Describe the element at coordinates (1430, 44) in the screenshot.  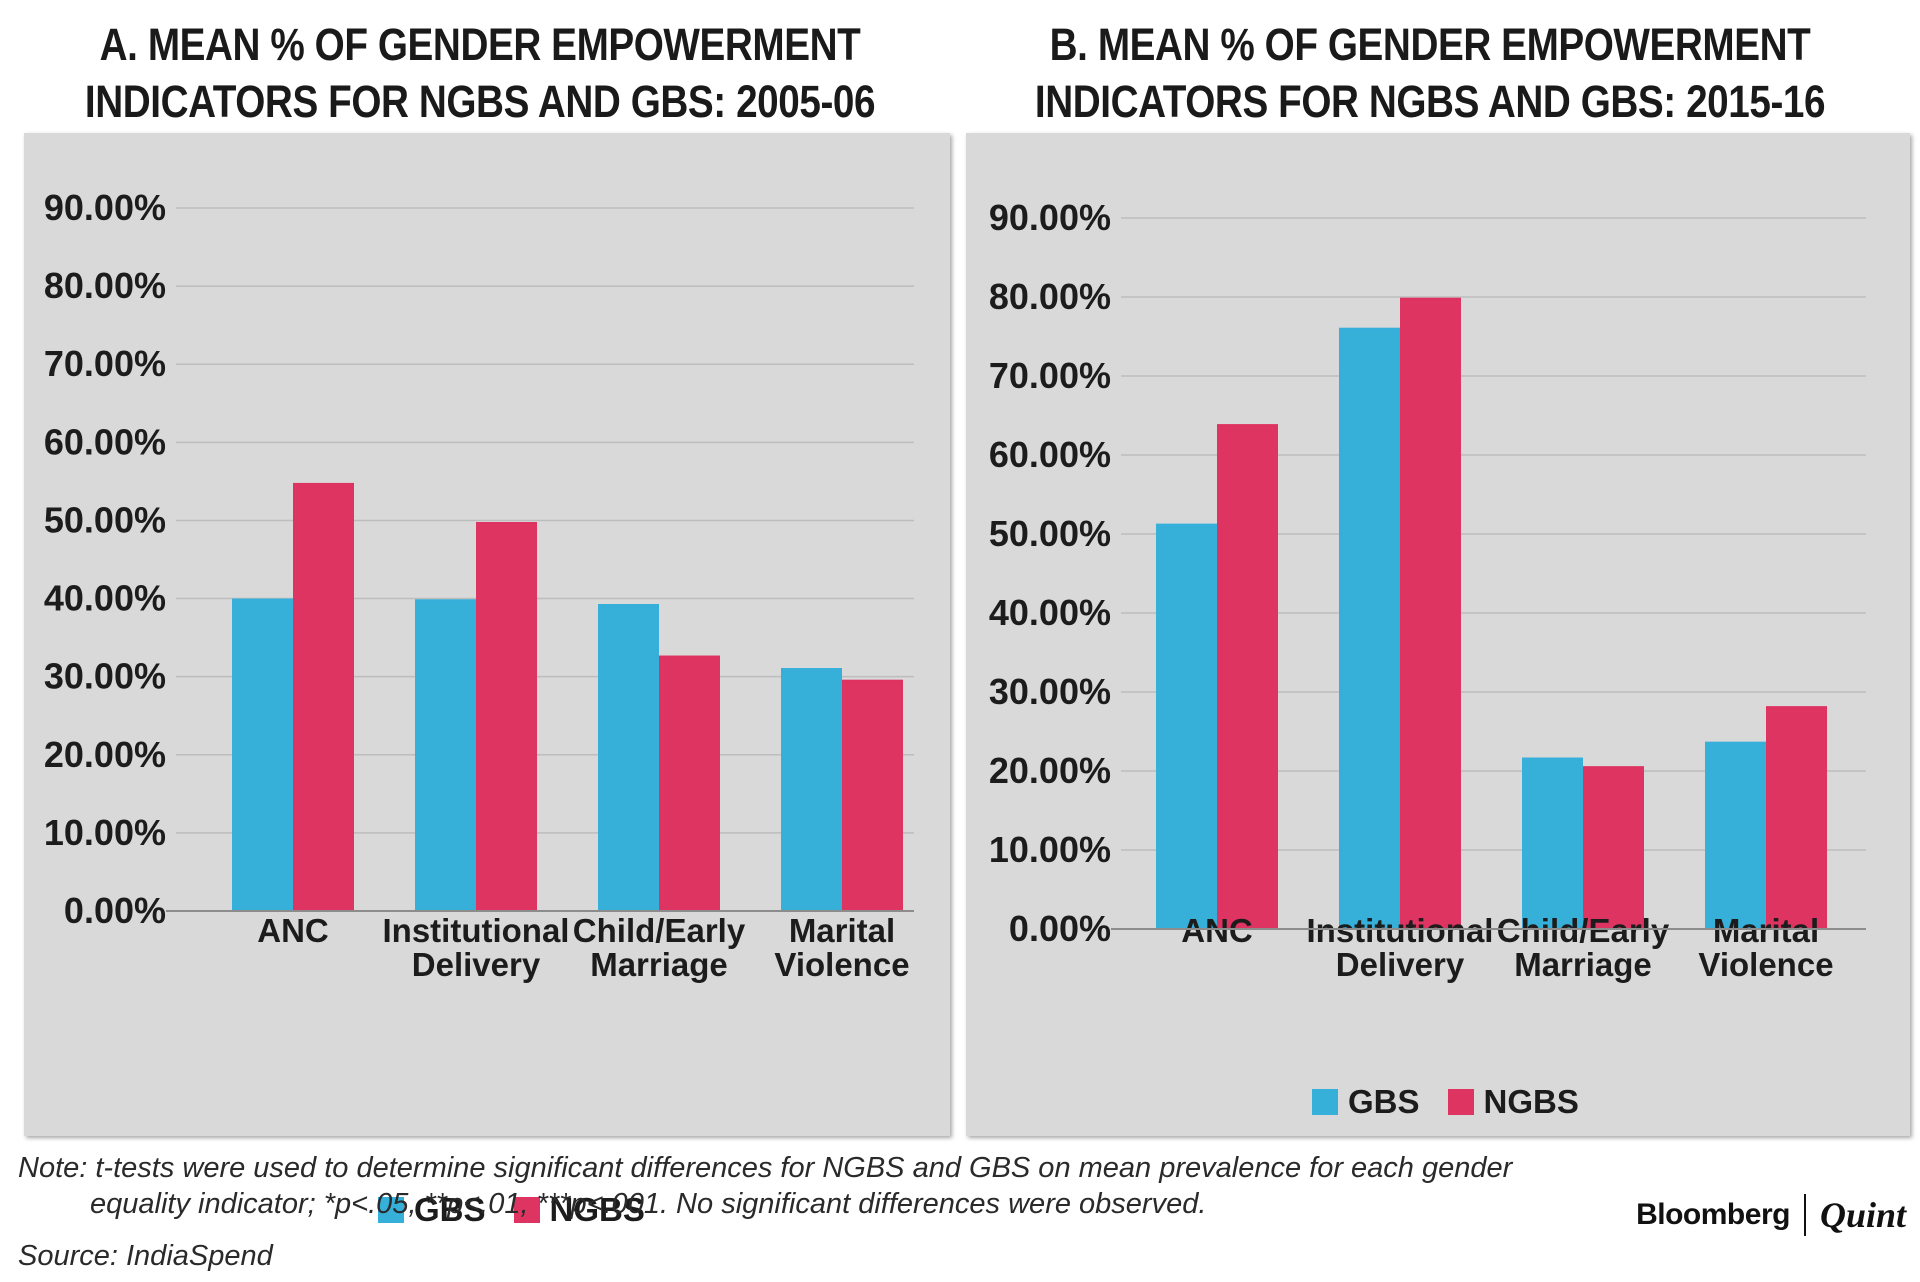
I see `chart-b-title-line-1: B. MEAN % OF GENDER EMPOWERMENT` at that location.